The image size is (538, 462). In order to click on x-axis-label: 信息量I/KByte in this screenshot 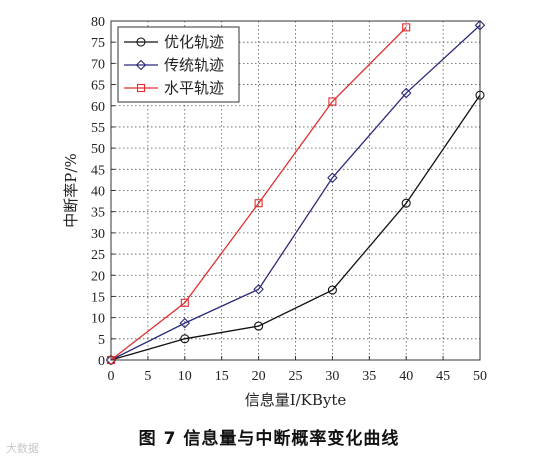, I will do `click(296, 400)`.